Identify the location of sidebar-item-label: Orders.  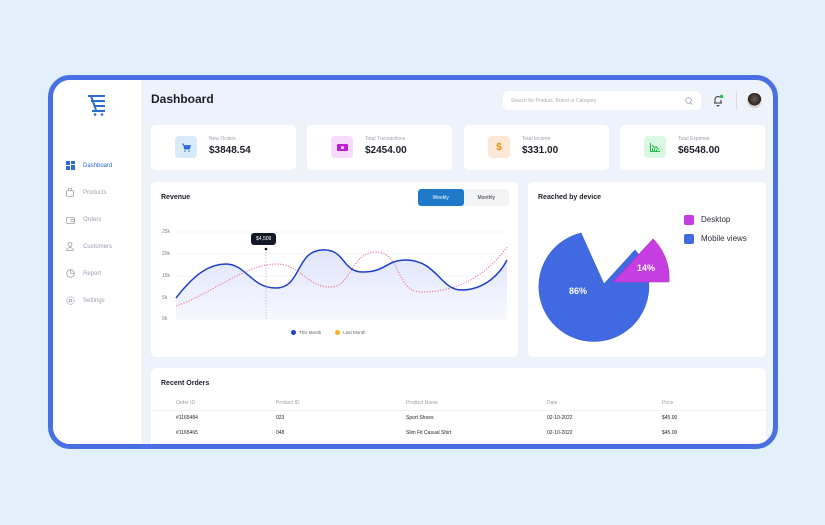
(92, 219).